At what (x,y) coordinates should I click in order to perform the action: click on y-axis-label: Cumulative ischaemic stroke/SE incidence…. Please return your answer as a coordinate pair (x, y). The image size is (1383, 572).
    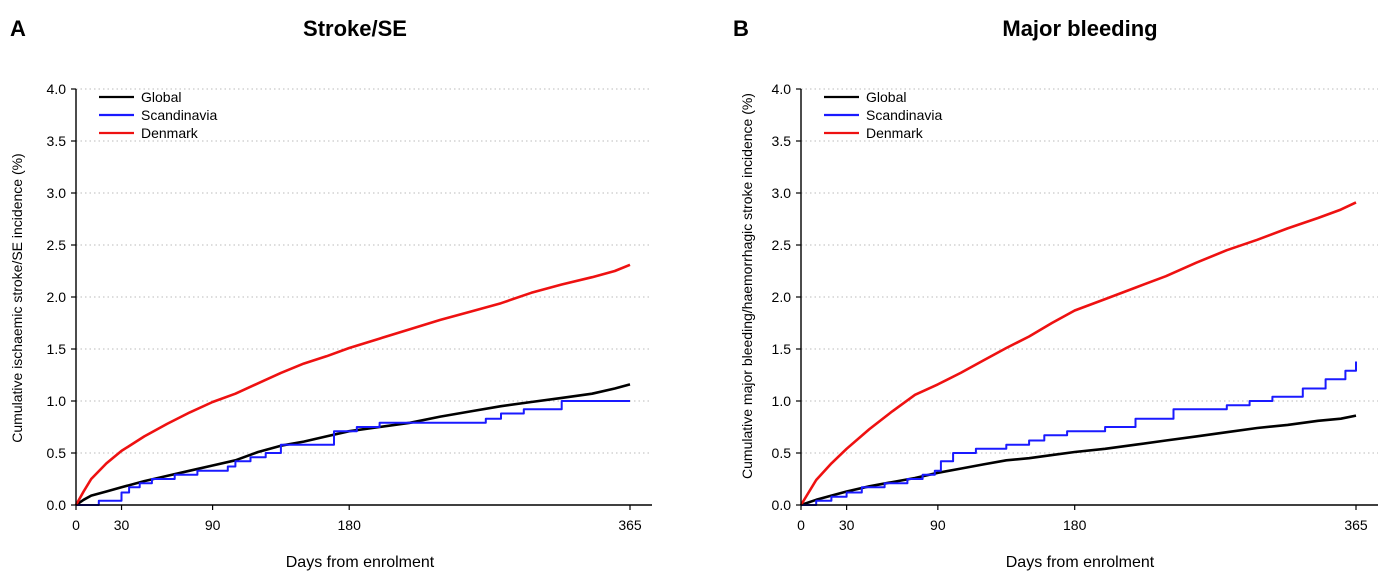
    Looking at the image, I should click on (17, 297).